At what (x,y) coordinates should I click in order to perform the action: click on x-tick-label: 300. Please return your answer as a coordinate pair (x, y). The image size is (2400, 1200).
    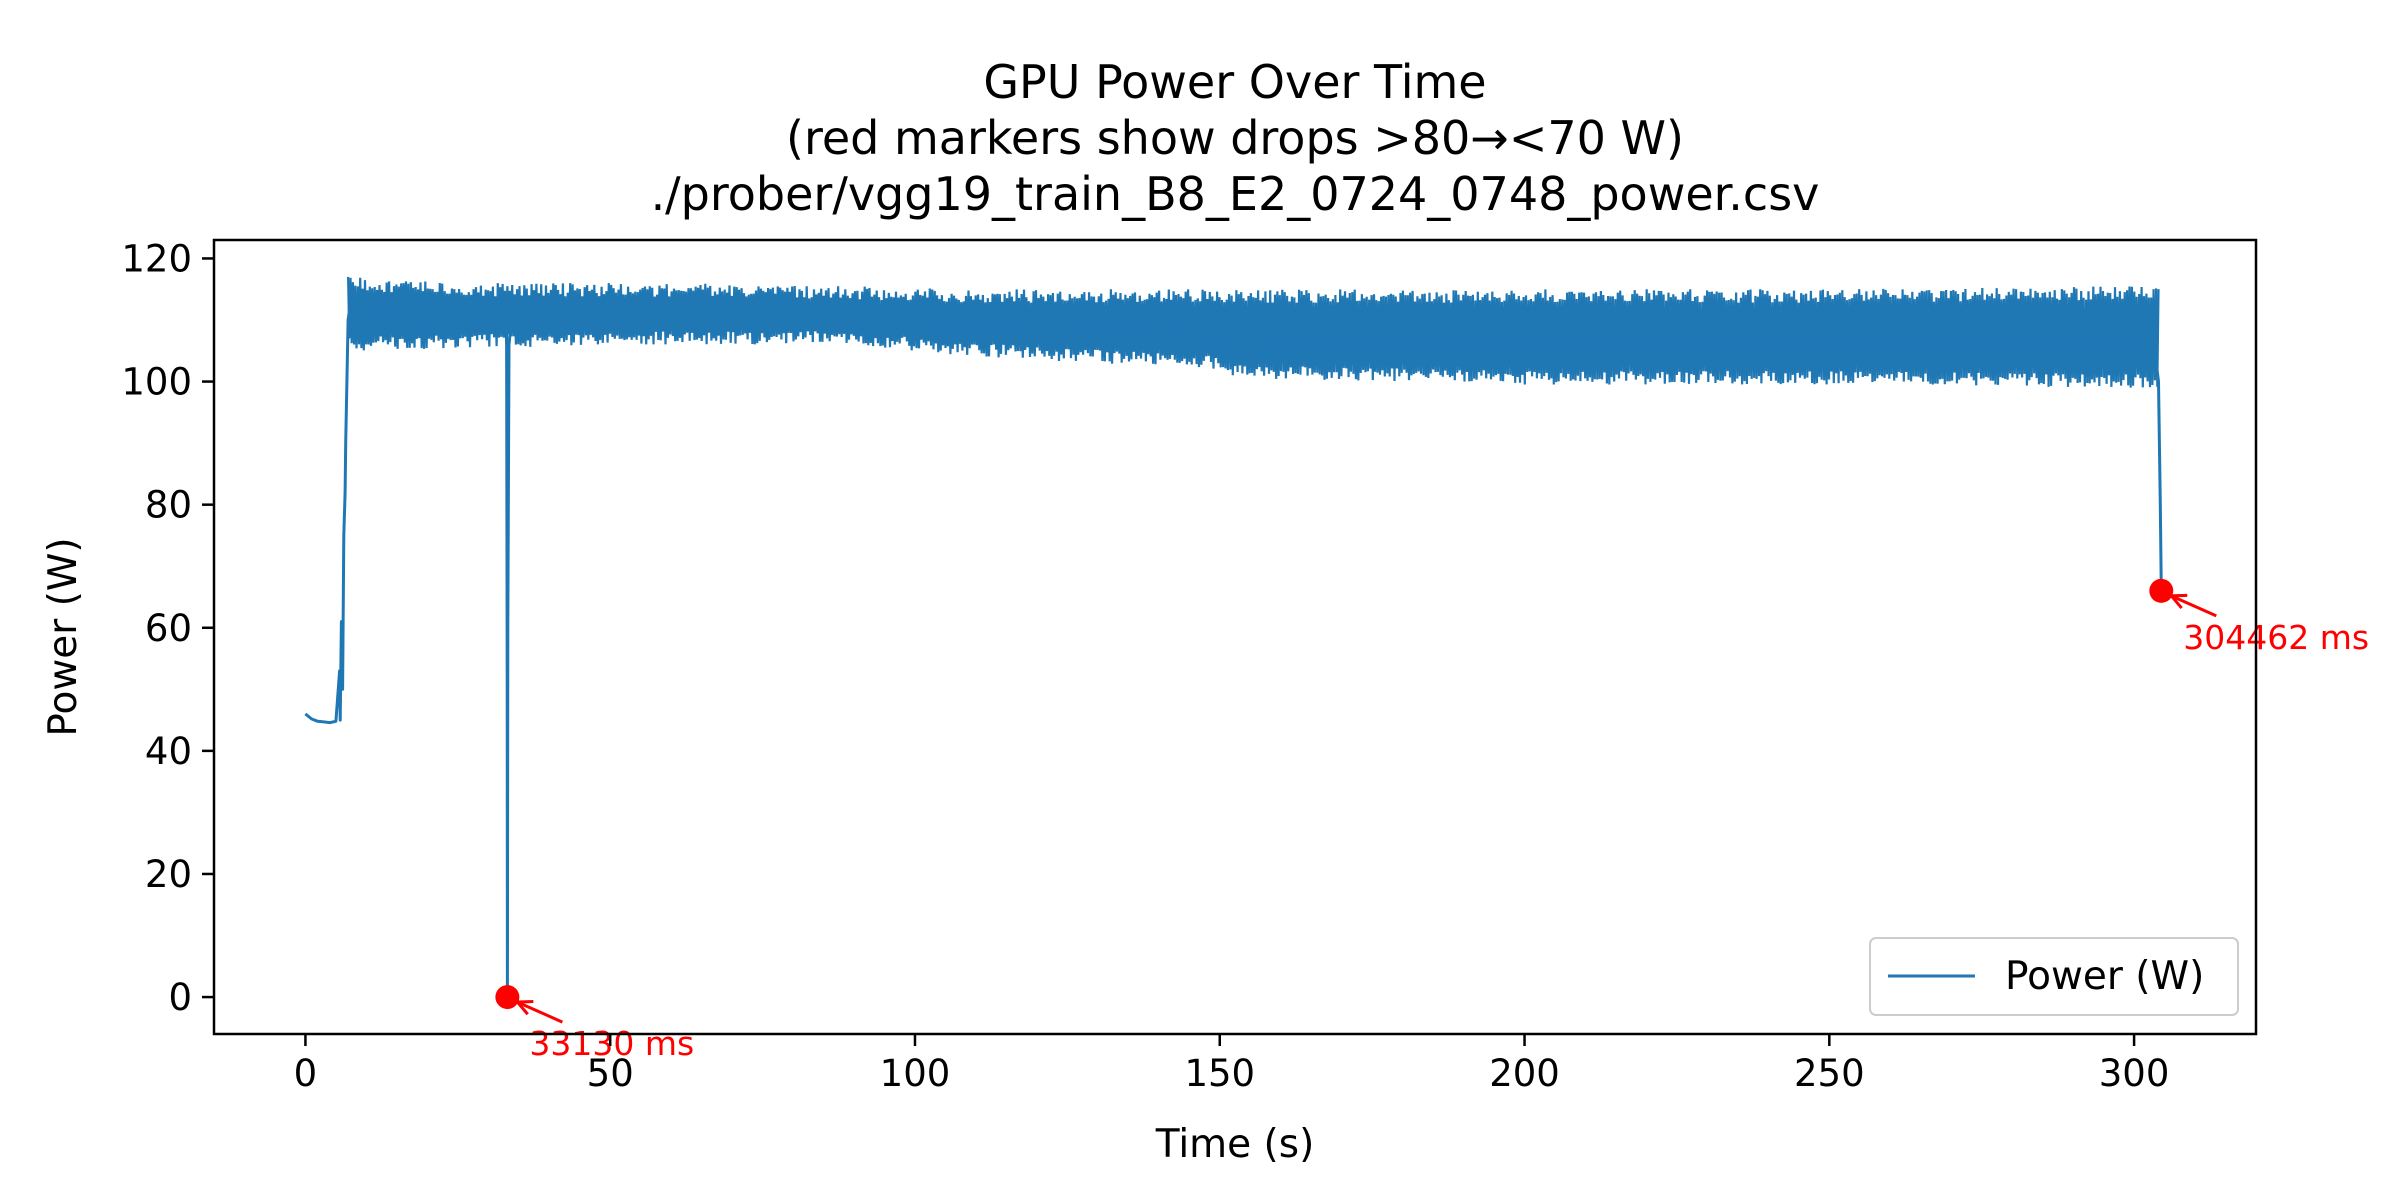
    Looking at the image, I should click on (2134, 1073).